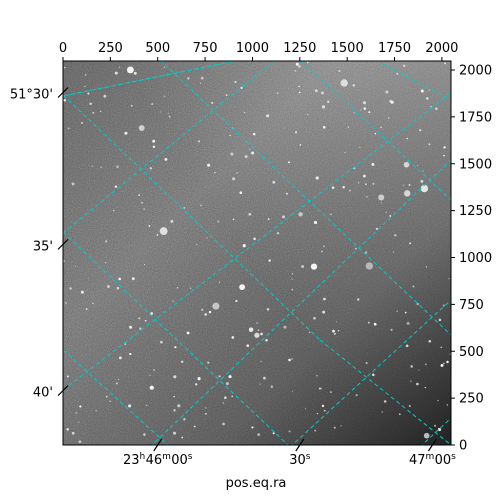 Image resolution: width=500 pixels, height=500 pixels. I want to click on x-tick-label: 2000, so click(441, 48).